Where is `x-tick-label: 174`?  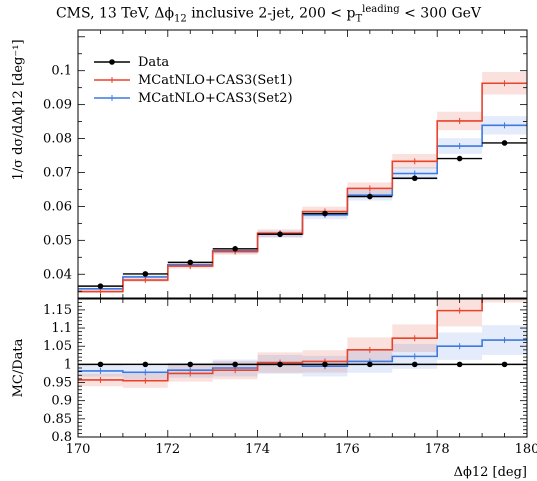
x-tick-label: 174 is located at coordinates (257, 449).